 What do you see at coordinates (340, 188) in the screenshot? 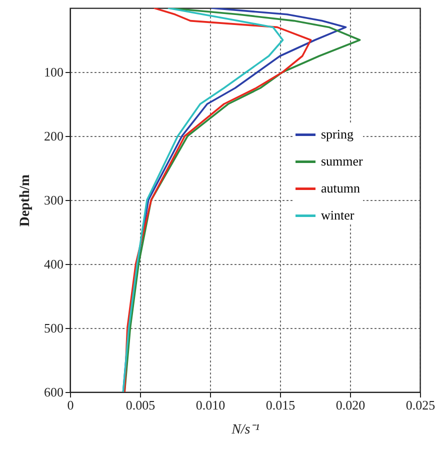
I see `legend-label: autumn` at bounding box center [340, 188].